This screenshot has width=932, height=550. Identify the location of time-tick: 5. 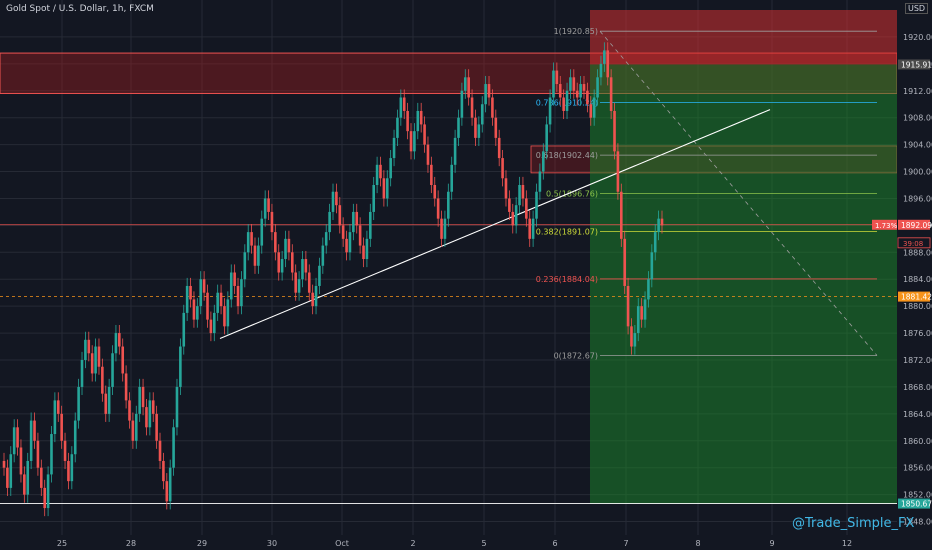
(483, 543).